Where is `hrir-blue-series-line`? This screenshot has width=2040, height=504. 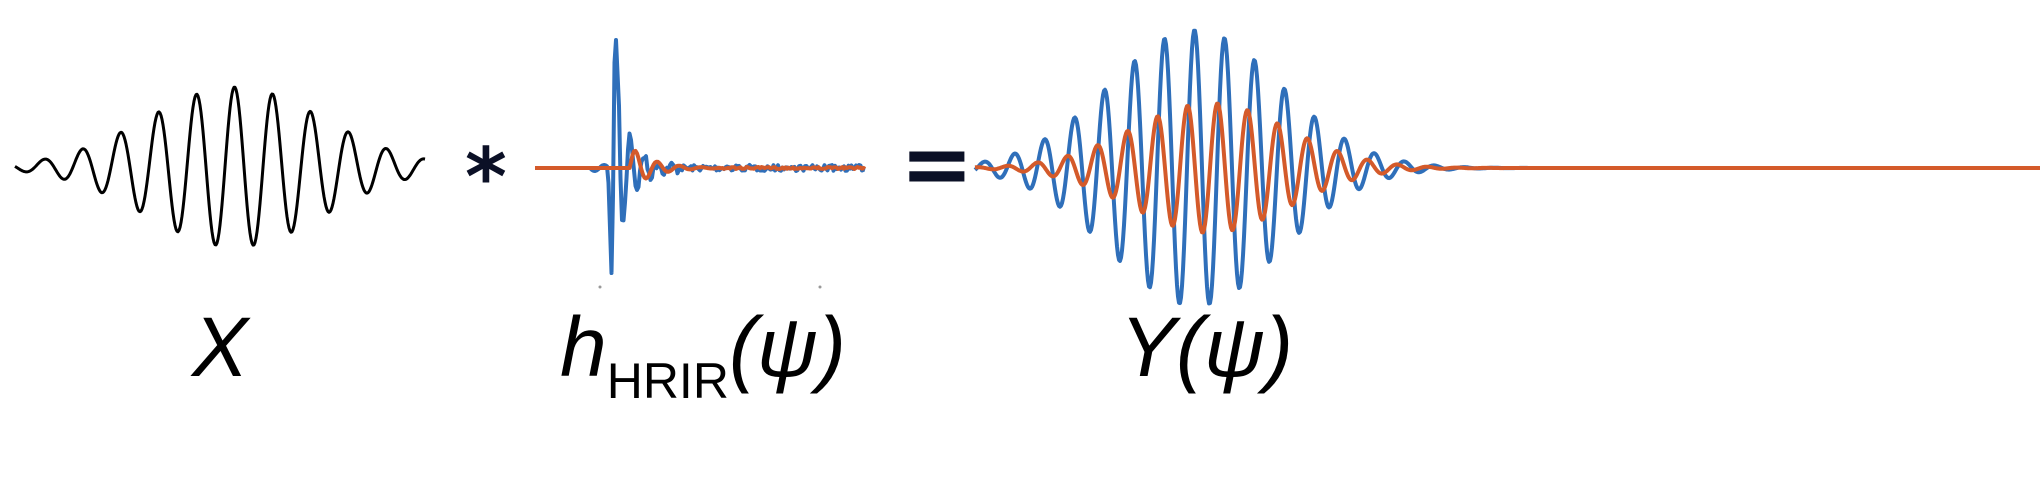
hrir-blue-series-line is located at coordinates (700, 156).